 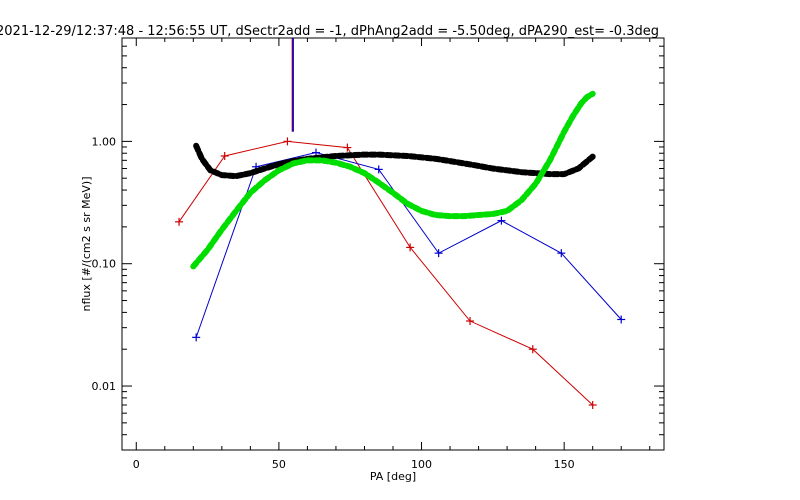 I want to click on x-tick-label: 100, so click(x=421, y=464).